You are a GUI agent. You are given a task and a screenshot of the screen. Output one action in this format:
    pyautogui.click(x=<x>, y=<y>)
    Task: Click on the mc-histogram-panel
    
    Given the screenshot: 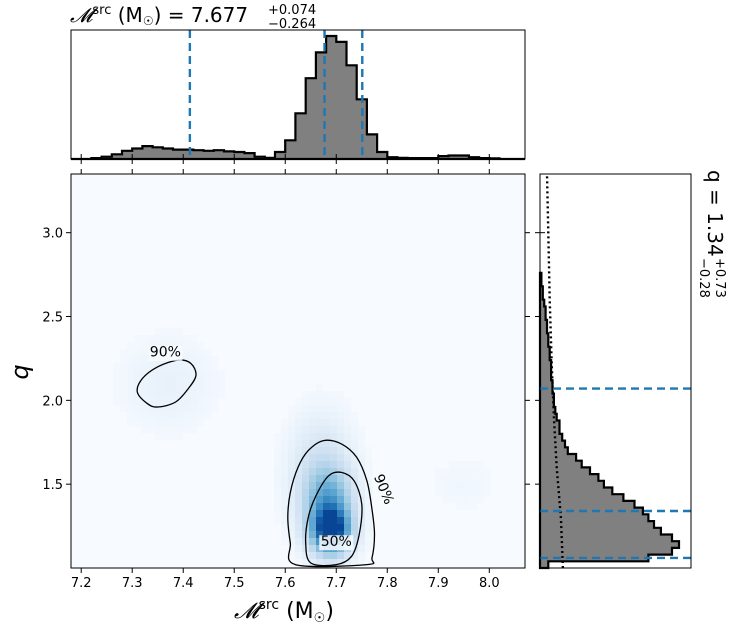 What is the action you would take?
    pyautogui.click(x=298, y=95)
    